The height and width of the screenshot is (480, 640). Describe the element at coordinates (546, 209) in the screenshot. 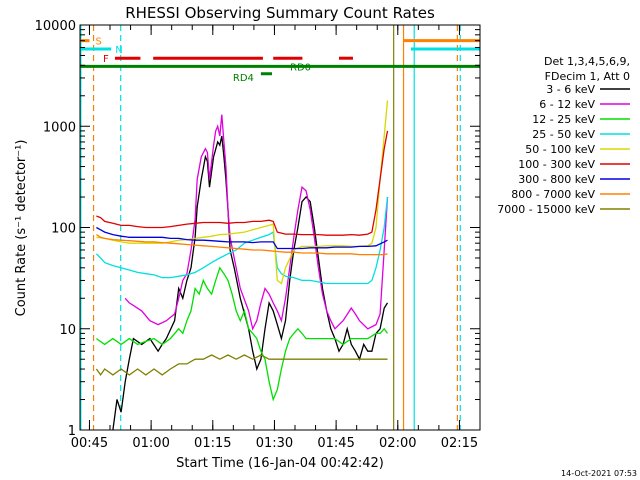

I see `legend-entry-label: 7000 - 15000 keV` at that location.